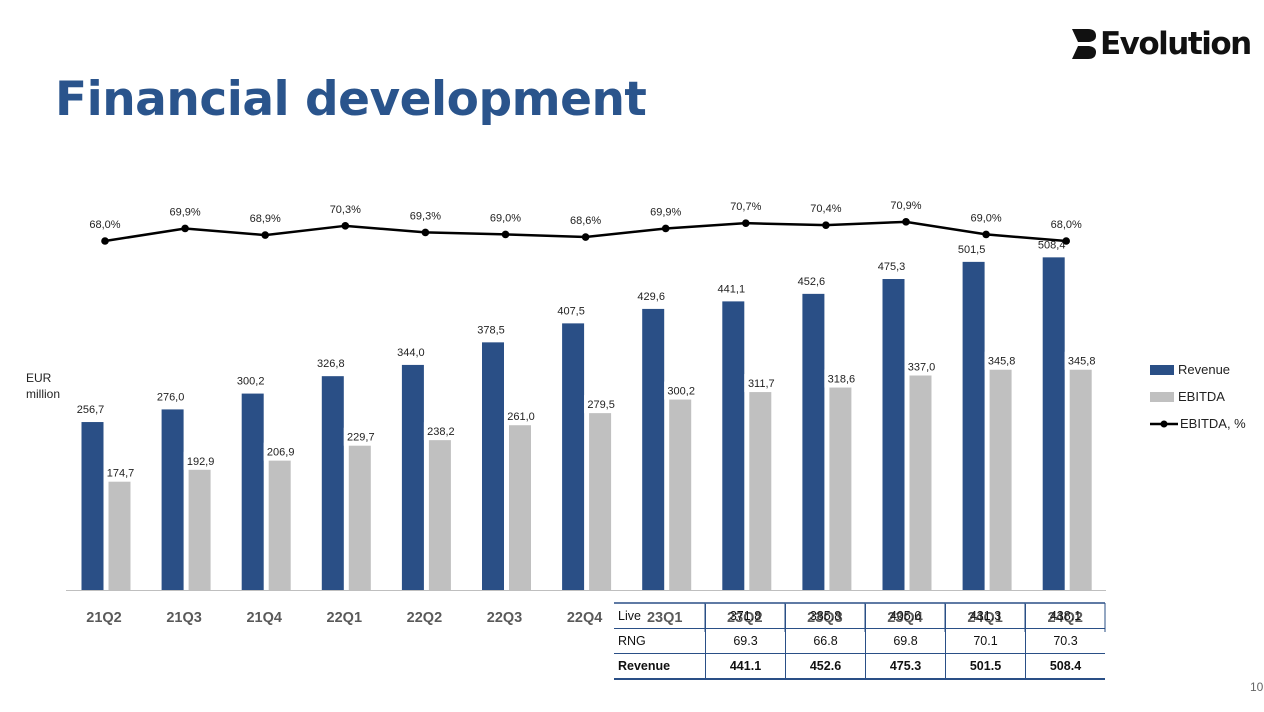  I want to click on ebitda-data-label: 229,7, so click(361, 438).